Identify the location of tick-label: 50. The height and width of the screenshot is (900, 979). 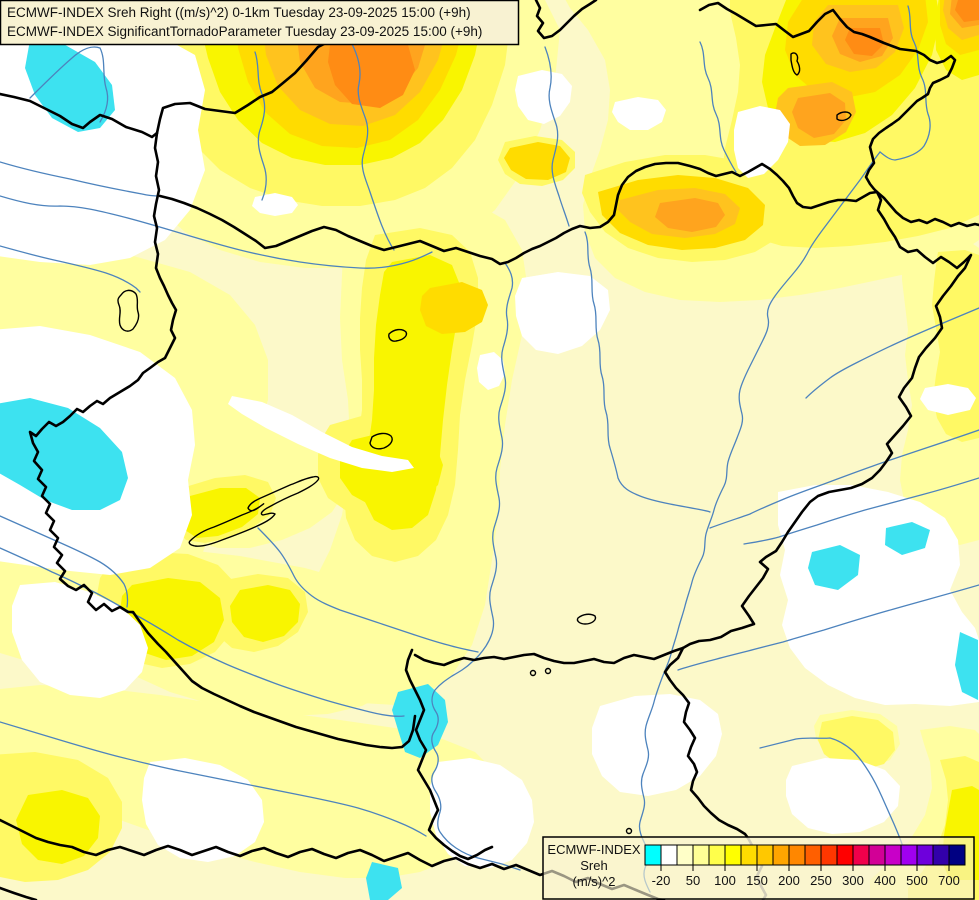
(693, 880).